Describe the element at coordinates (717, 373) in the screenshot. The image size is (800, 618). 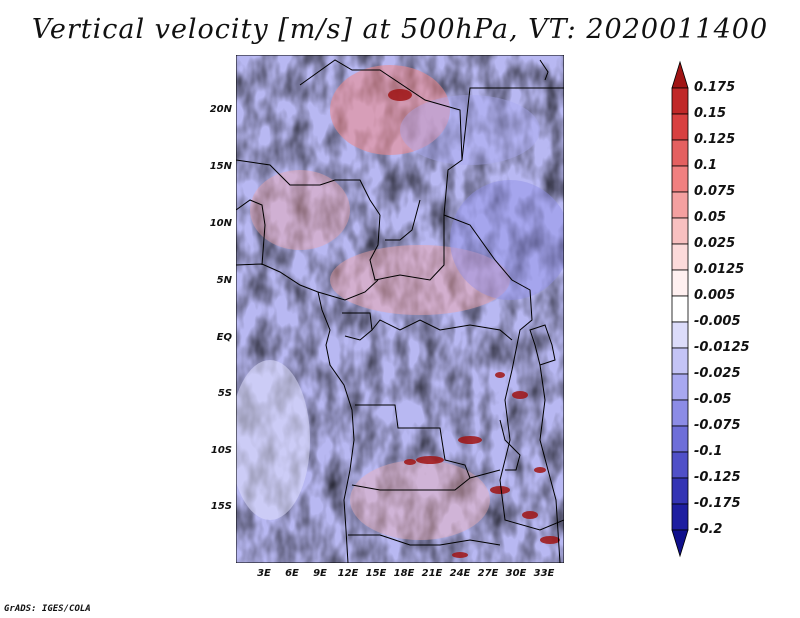
I see `colorbar-label: -0.025` at that location.